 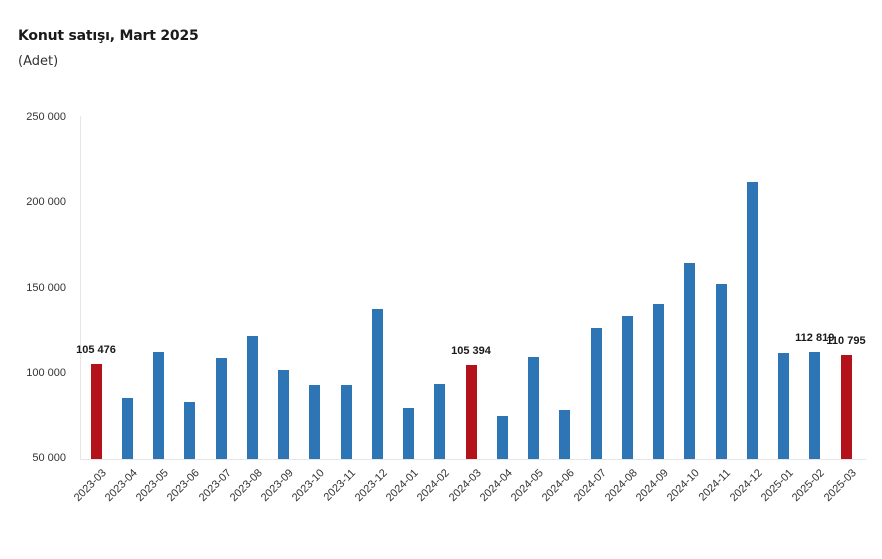 What do you see at coordinates (746, 486) in the screenshot?
I see `x-tick-label: 2024-12` at bounding box center [746, 486].